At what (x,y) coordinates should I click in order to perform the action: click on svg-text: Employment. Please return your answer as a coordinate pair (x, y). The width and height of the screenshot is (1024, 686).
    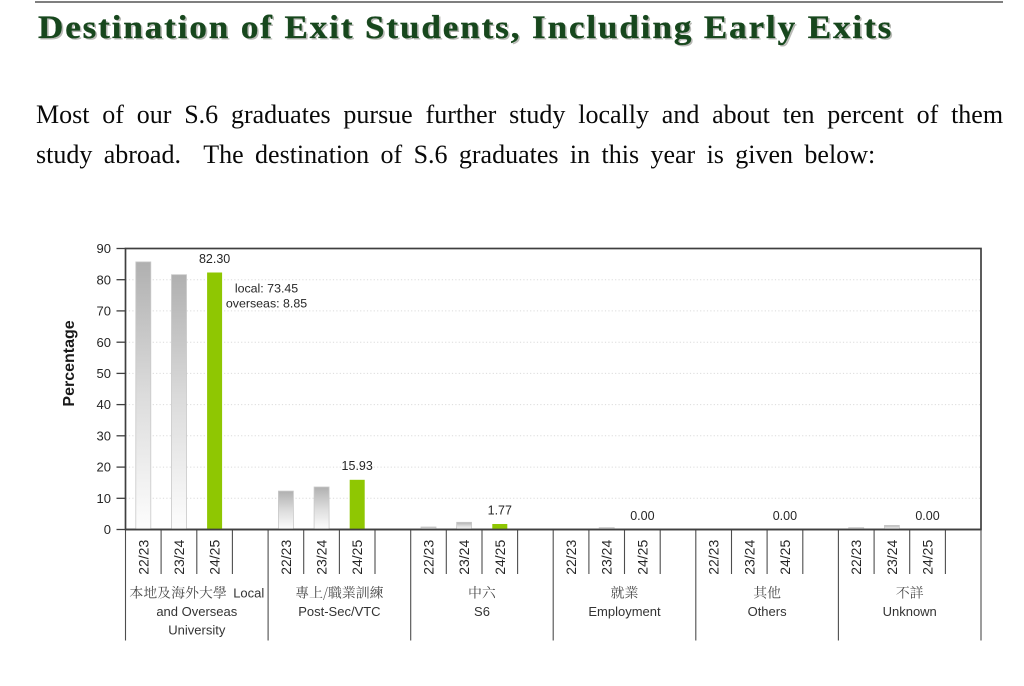
    Looking at the image, I should click on (624, 611).